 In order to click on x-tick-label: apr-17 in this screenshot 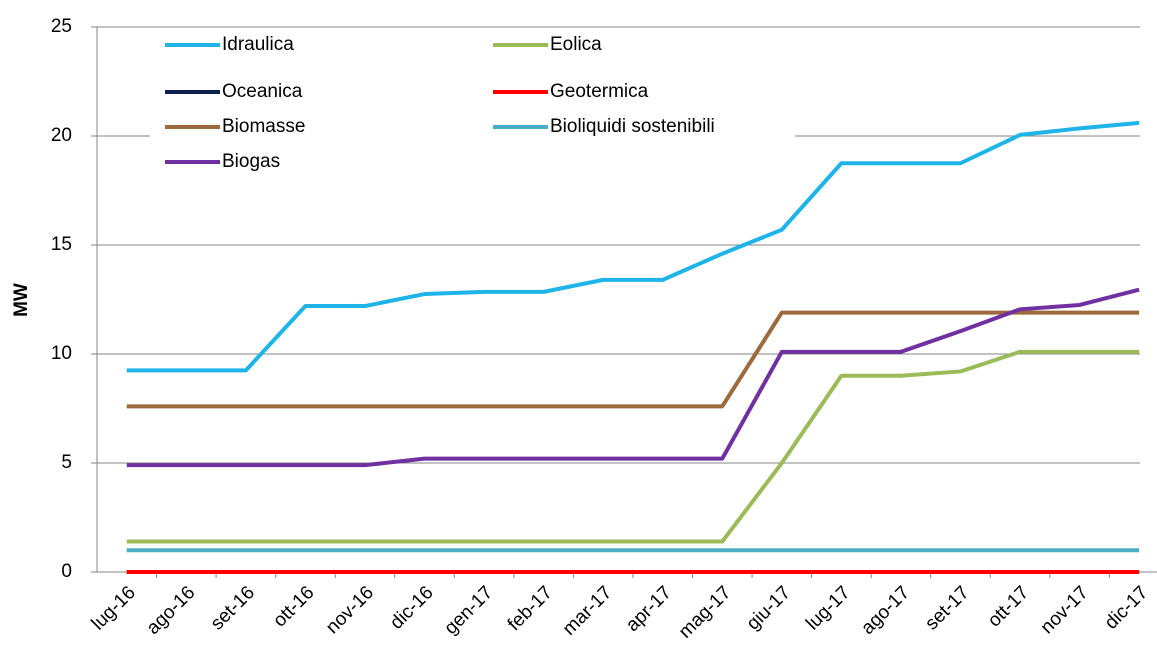, I will do `click(649, 609)`.